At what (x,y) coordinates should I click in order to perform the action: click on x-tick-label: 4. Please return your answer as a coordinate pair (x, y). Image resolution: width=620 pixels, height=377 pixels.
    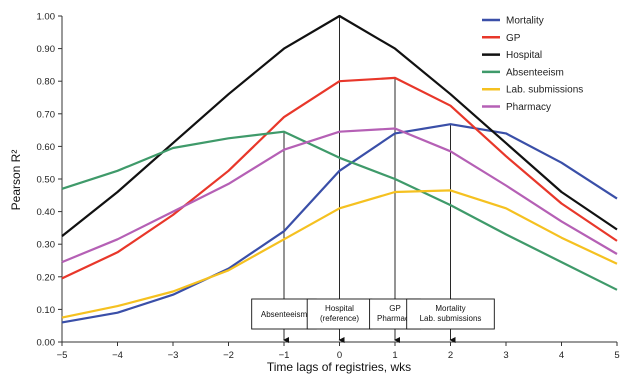
    Looking at the image, I should click on (561, 355).